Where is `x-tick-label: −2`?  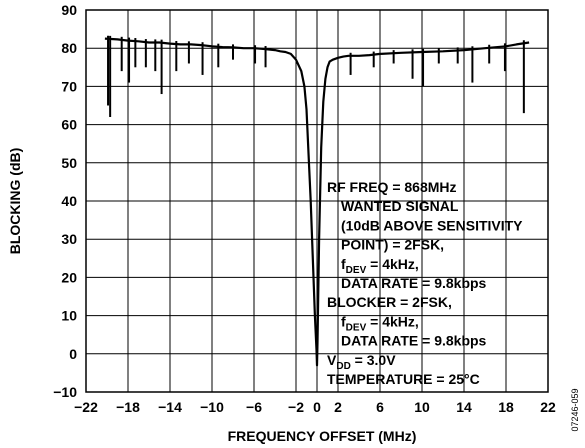 x-tick-label: −2 is located at coordinates (296, 407).